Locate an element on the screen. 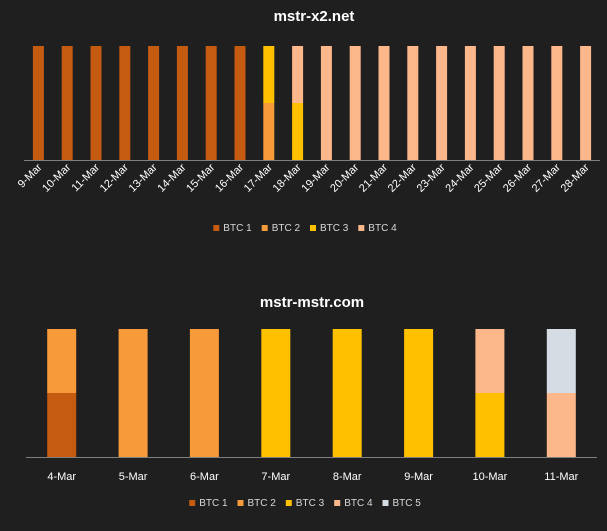 The image size is (607, 531). x-tick-label: 5-Mar is located at coordinates (133, 477).